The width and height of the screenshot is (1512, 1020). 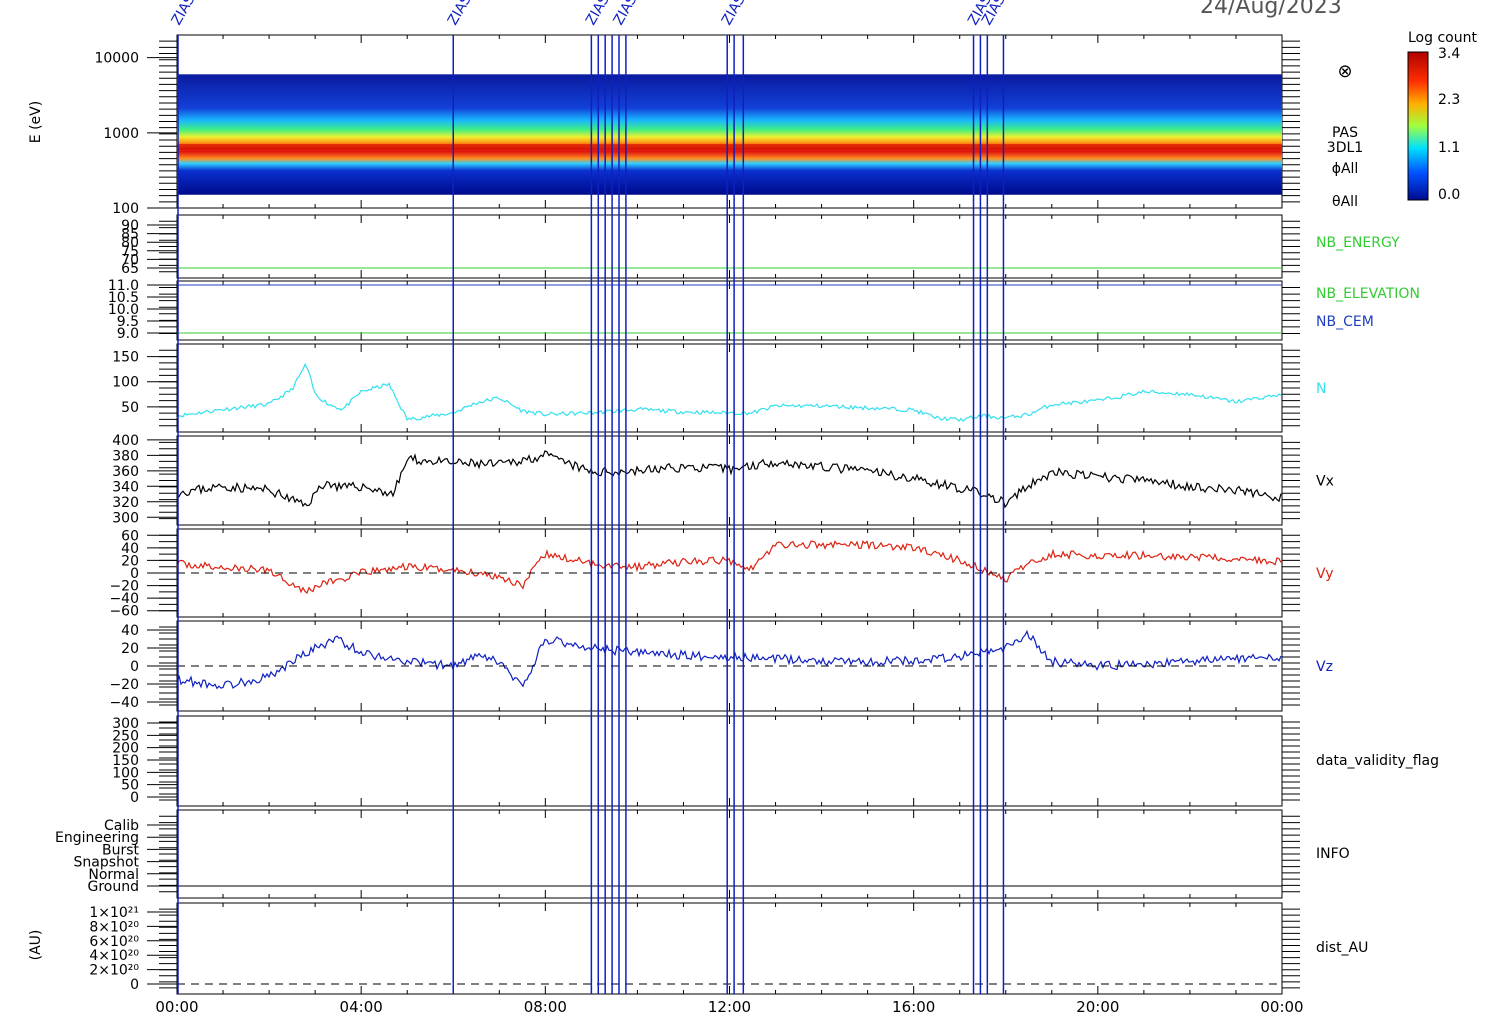 What do you see at coordinates (121, 850) in the screenshot?
I see `y-tick-label: Burst` at bounding box center [121, 850].